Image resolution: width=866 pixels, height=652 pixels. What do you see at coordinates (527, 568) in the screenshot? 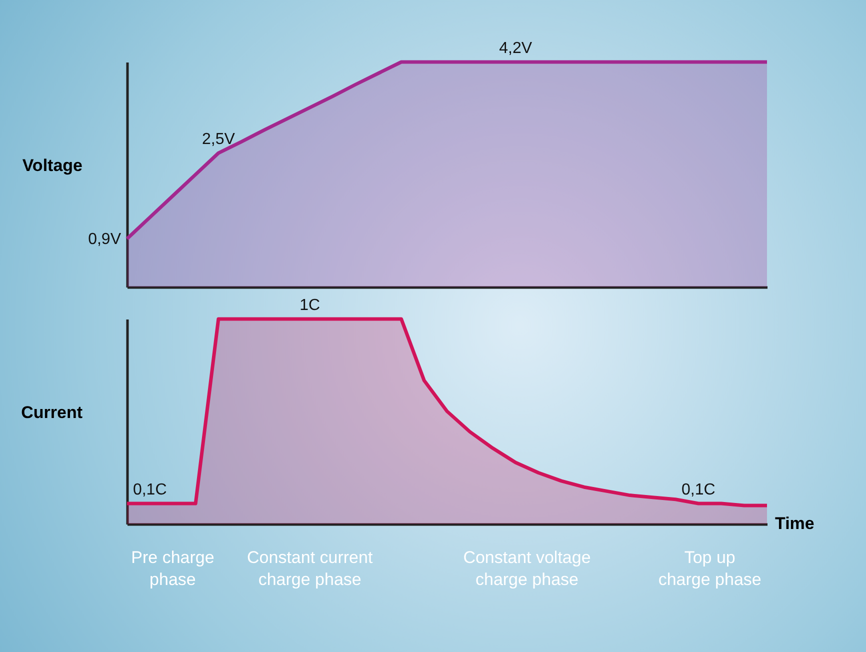
I see `text: Constant voltage charge phase` at bounding box center [527, 568].